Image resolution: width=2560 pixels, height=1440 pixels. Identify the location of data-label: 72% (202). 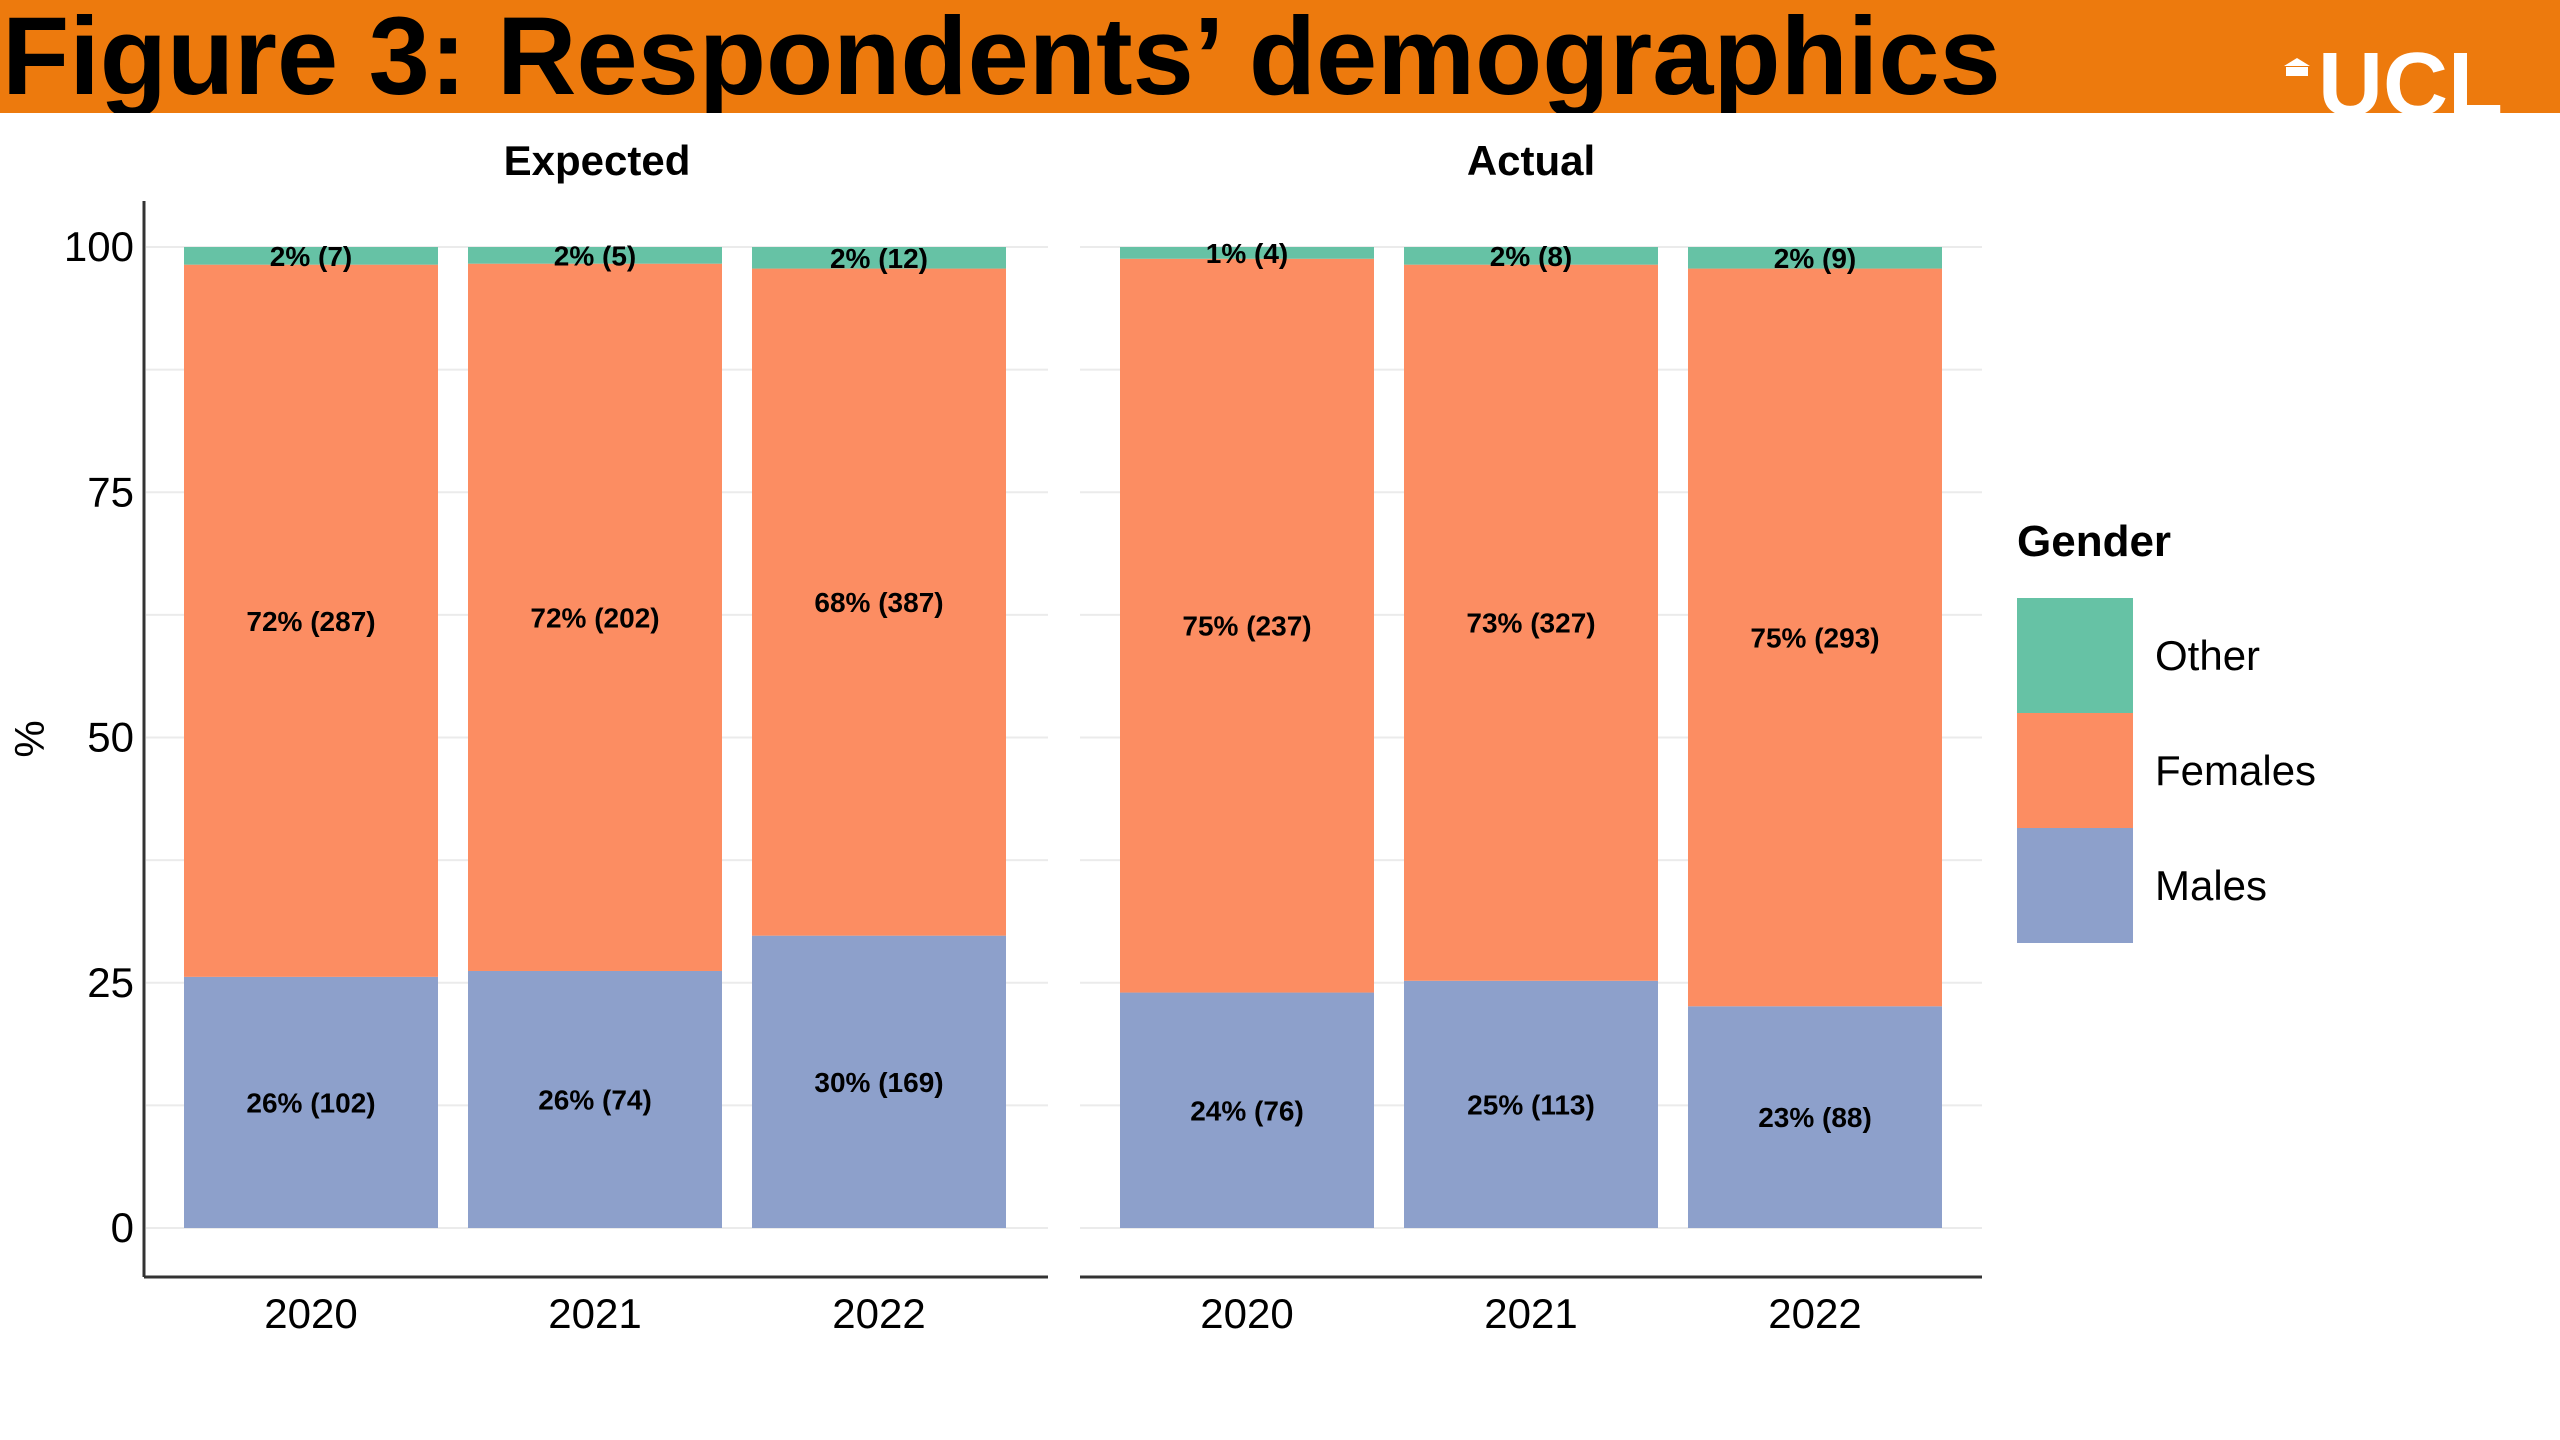
(594, 617).